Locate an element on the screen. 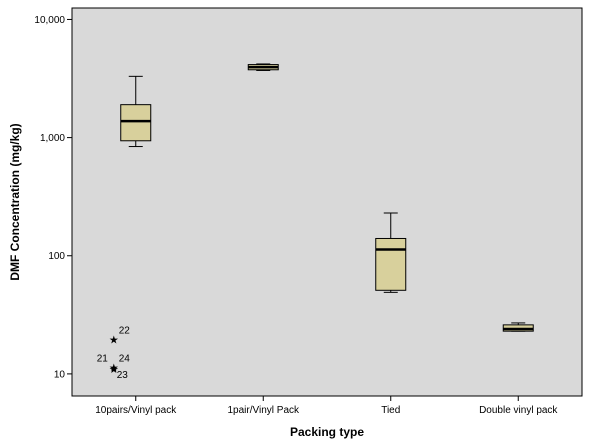  x-axis-title: Packing type is located at coordinates (327, 432).